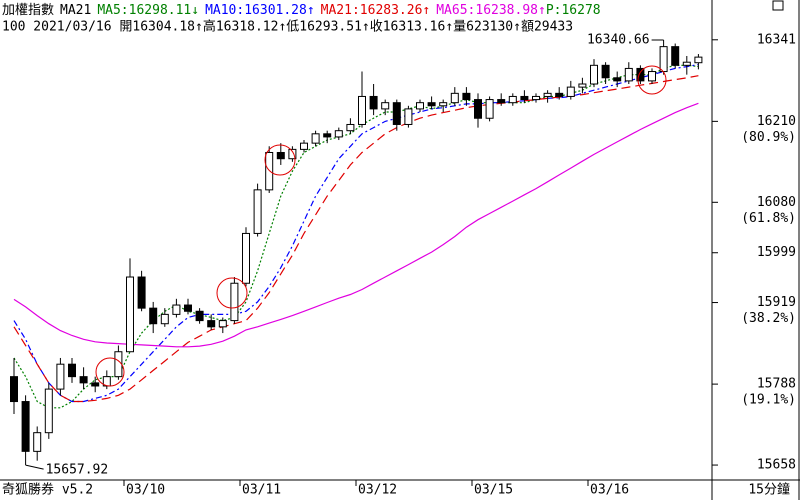  What do you see at coordinates (776, 121) in the screenshot?
I see `y-tick-label: 16210` at bounding box center [776, 121].